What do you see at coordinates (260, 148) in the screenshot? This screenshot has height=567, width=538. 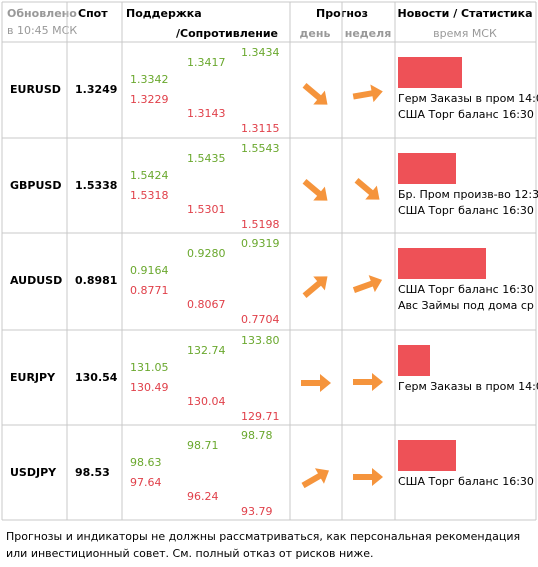 I see `support-level: 1.5543` at bounding box center [260, 148].